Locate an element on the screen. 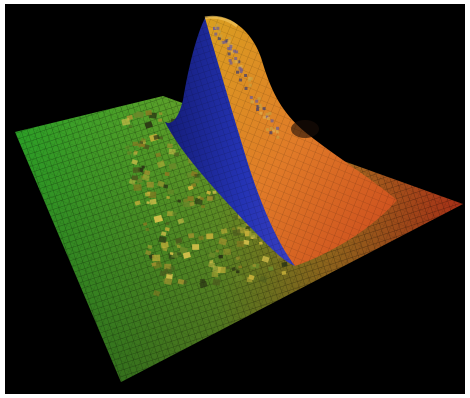 The image size is (470, 398). back-depression is located at coordinates (305, 129).